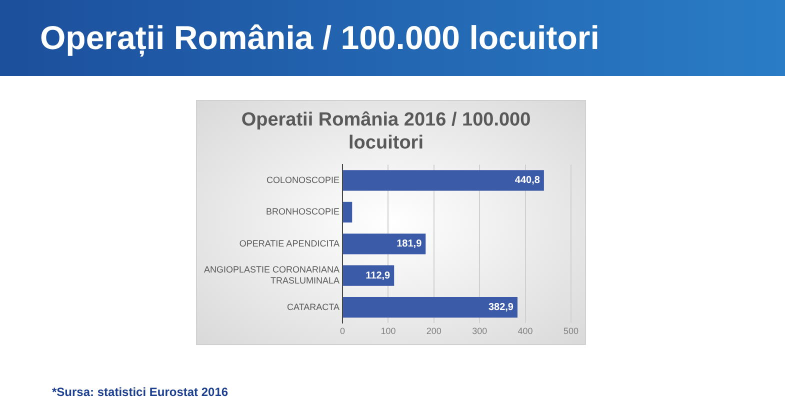  Describe the element at coordinates (525, 331) in the screenshot. I see `x-tick-label: 400` at that location.